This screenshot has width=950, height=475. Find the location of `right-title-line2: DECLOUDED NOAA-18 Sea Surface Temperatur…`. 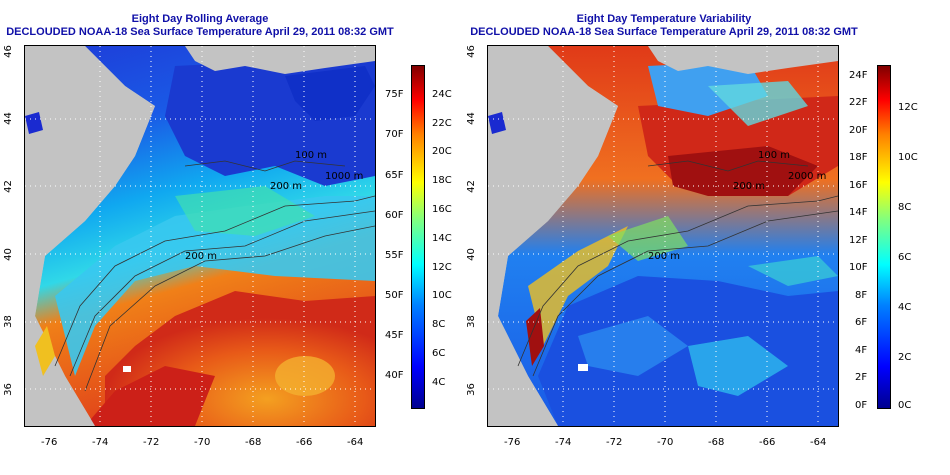

right-title-line2: DECLOUDED NOAA-18 Sea Surface Temperatur… is located at coordinates (664, 32).